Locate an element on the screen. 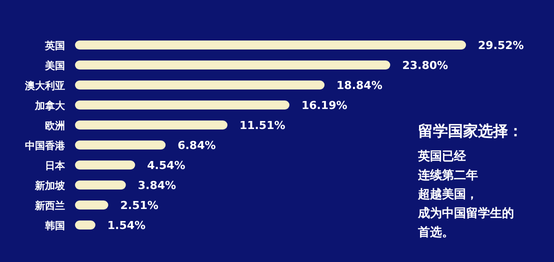 The height and width of the screenshot is (262, 554). annotation: 英国已经 is located at coordinates (442, 156).